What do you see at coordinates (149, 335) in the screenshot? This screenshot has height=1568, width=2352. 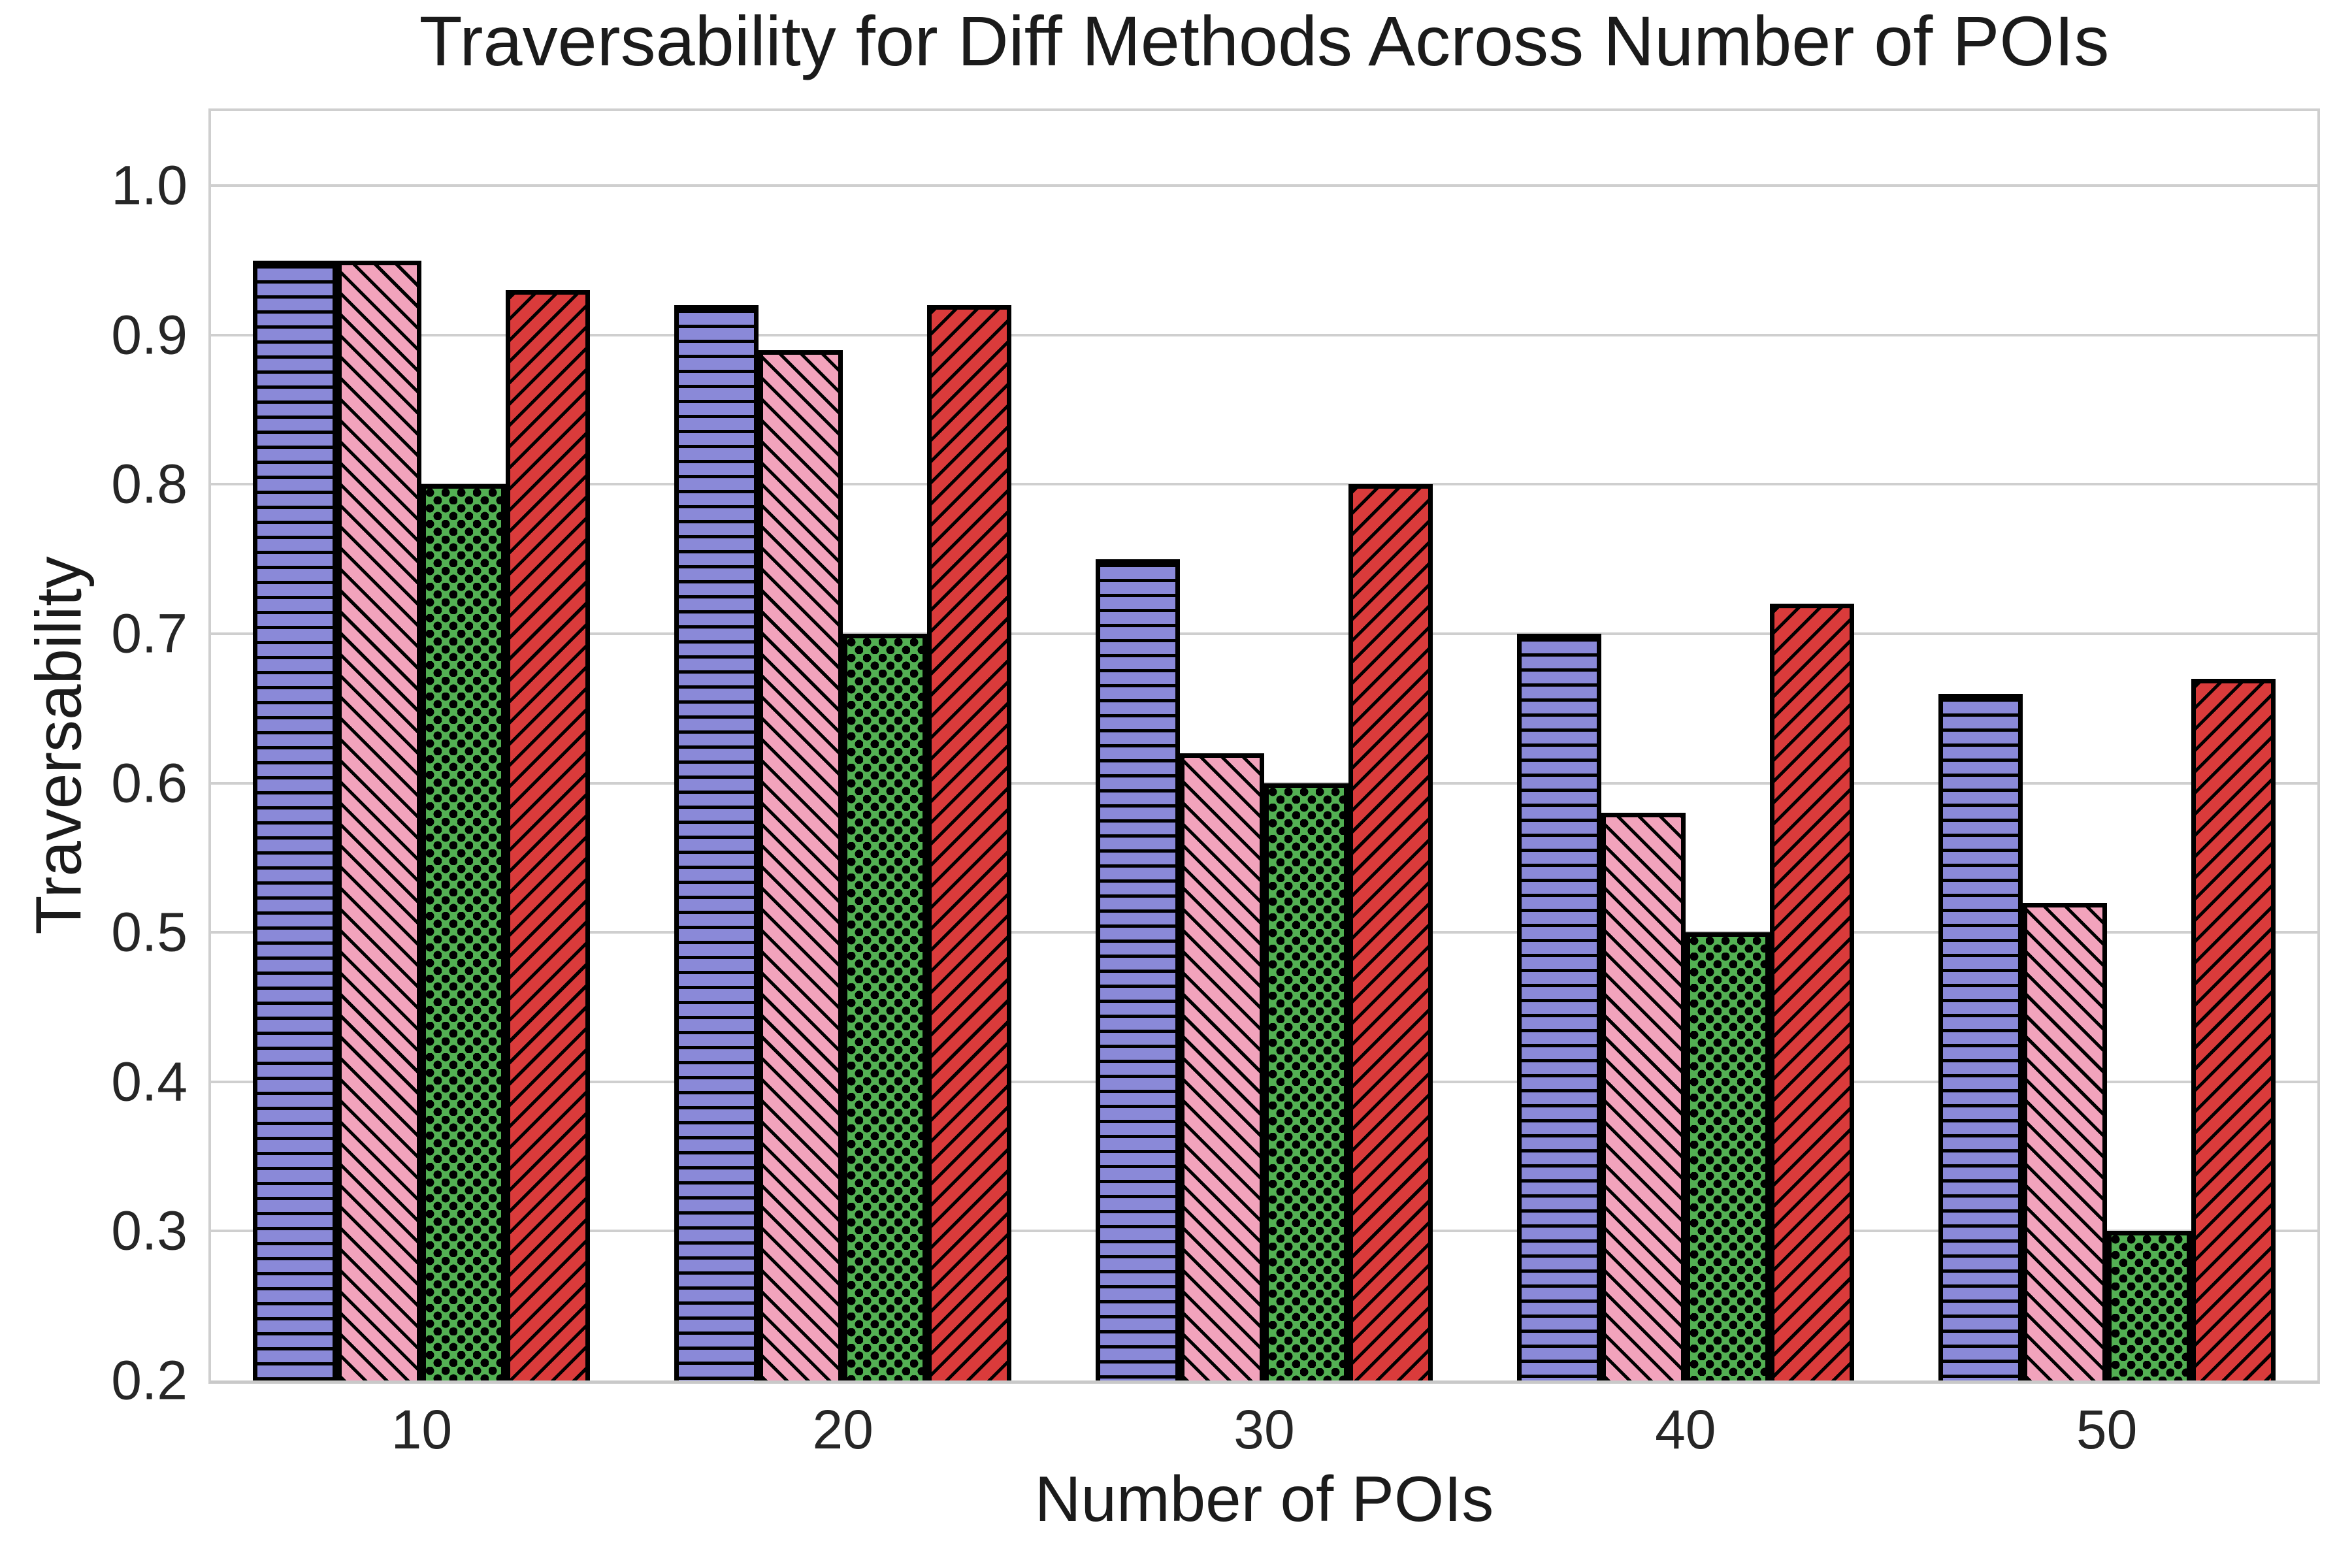 I see `y-tick-label-0.9: 0.9` at bounding box center [149, 335].